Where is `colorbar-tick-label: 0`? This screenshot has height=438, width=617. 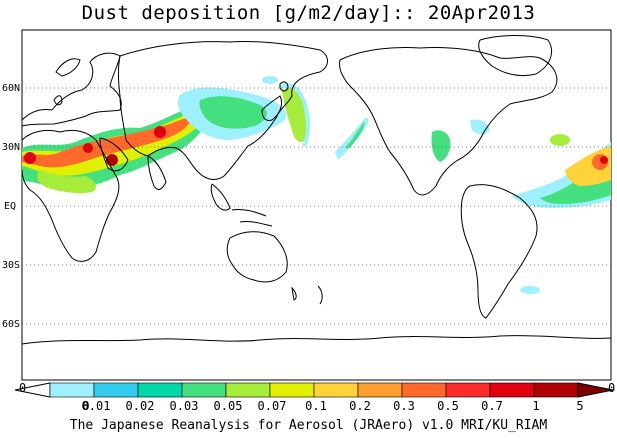 colorbar-tick-label: 0 is located at coordinates (85, 406).